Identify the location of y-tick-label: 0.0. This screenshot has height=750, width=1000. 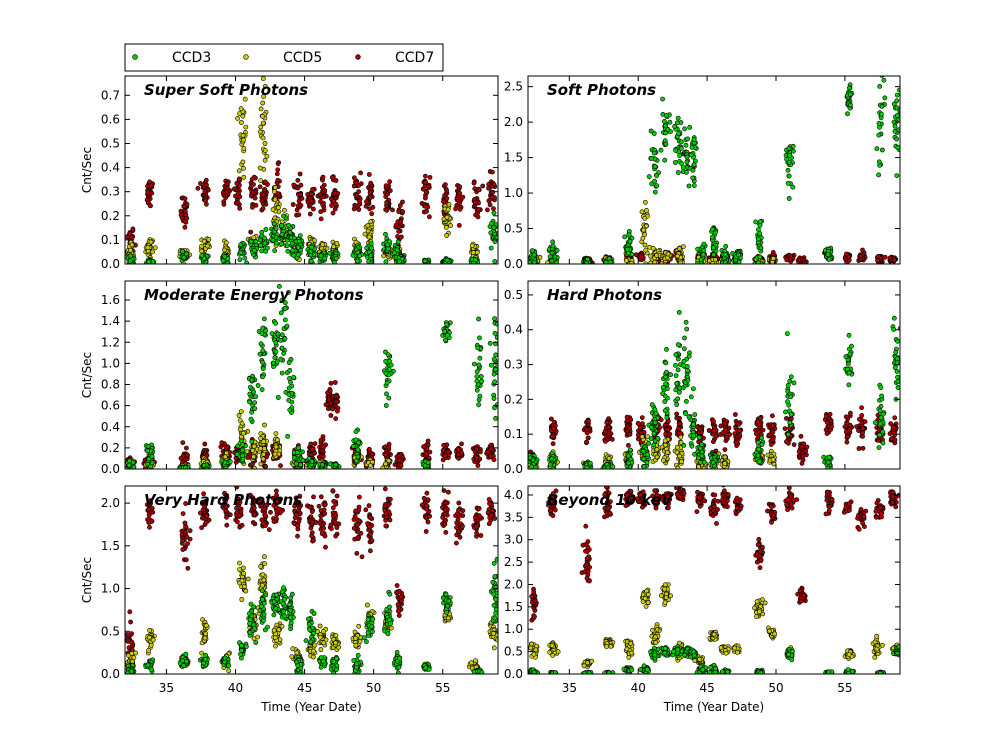
(110, 264).